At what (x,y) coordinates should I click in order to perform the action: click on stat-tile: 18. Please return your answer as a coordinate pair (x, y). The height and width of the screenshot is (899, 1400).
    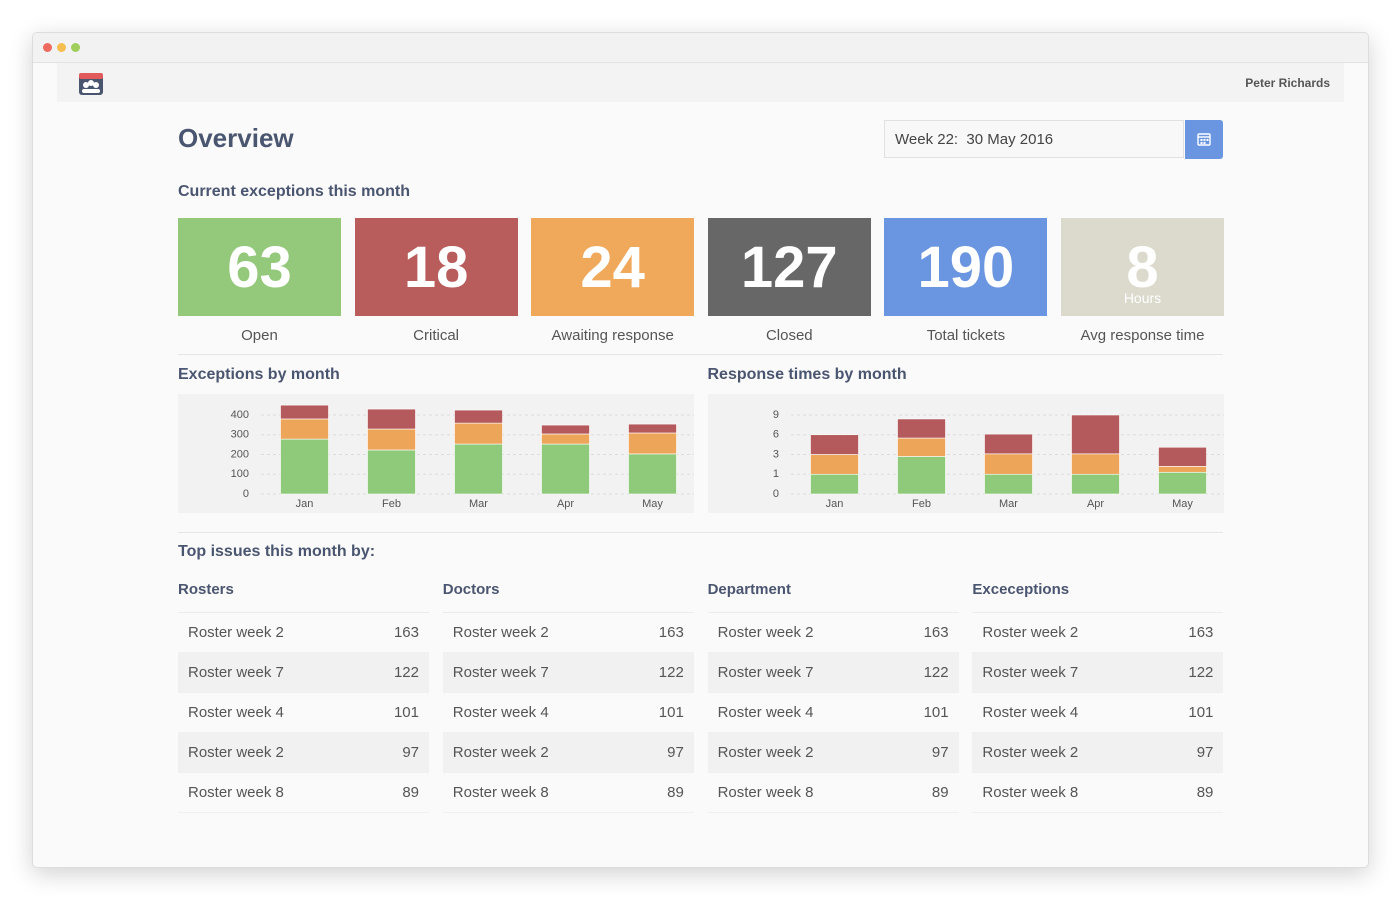
    Looking at the image, I should click on (436, 267).